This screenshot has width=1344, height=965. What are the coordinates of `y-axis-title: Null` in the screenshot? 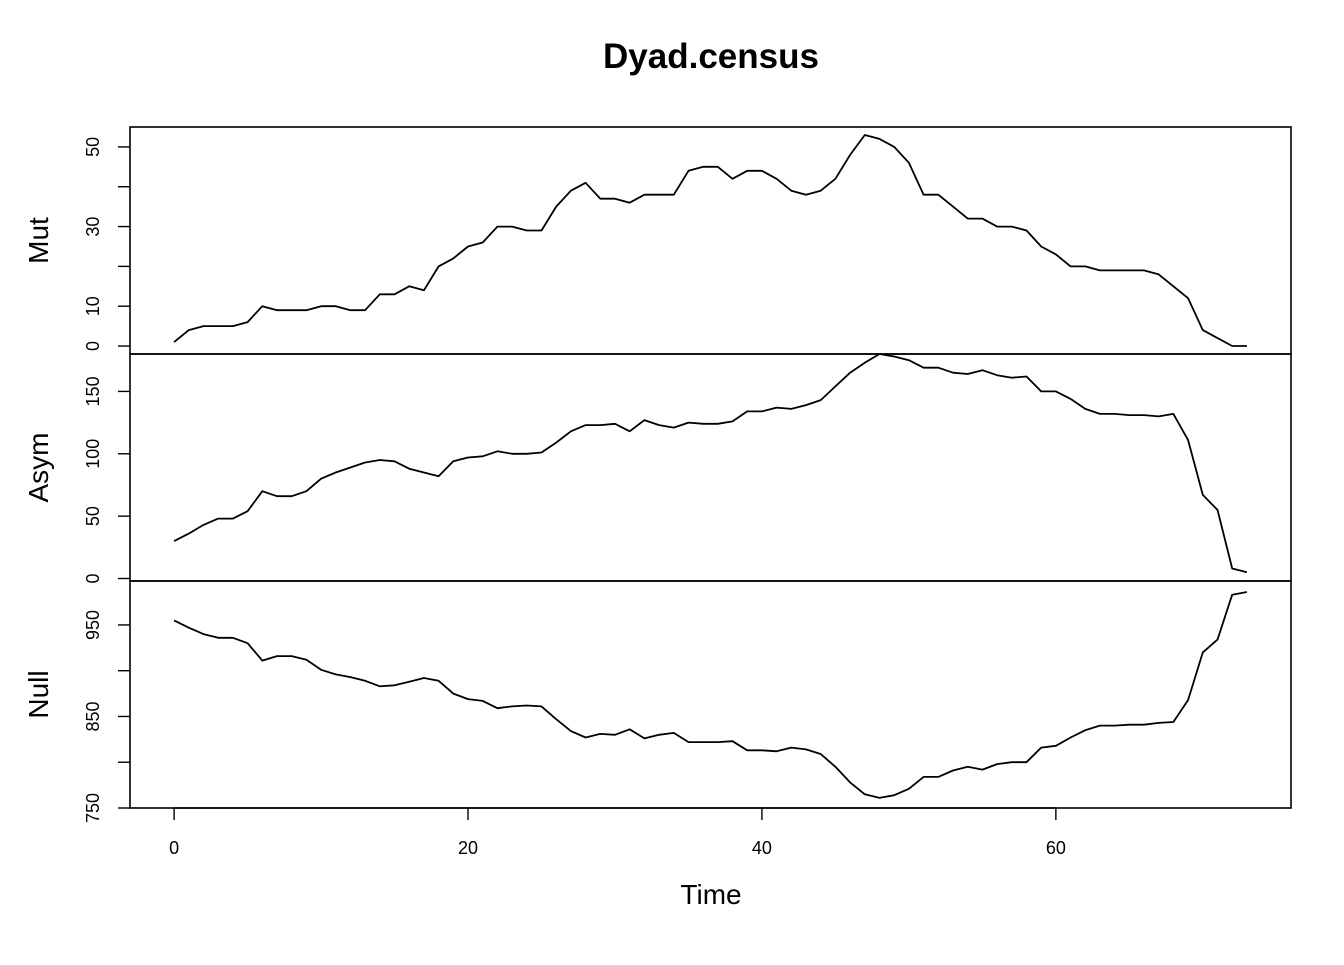 It's located at (38, 694).